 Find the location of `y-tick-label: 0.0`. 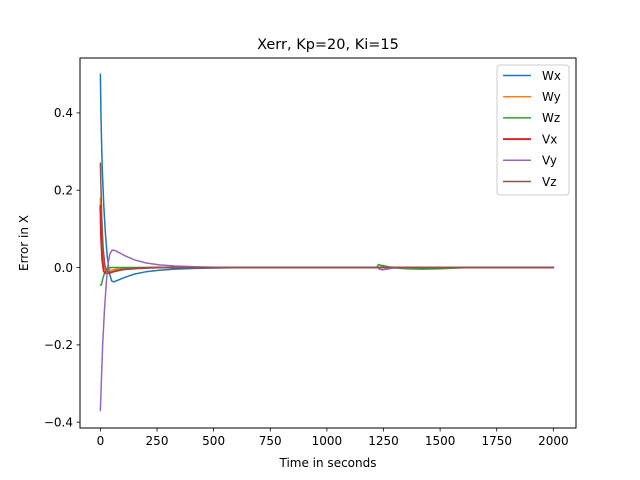

y-tick-label: 0.0 is located at coordinates (63, 268).